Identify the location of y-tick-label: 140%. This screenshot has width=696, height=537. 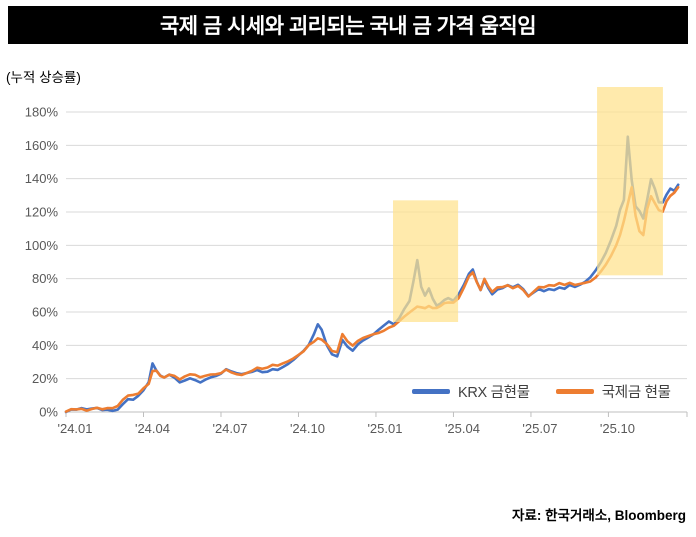
(42, 178).